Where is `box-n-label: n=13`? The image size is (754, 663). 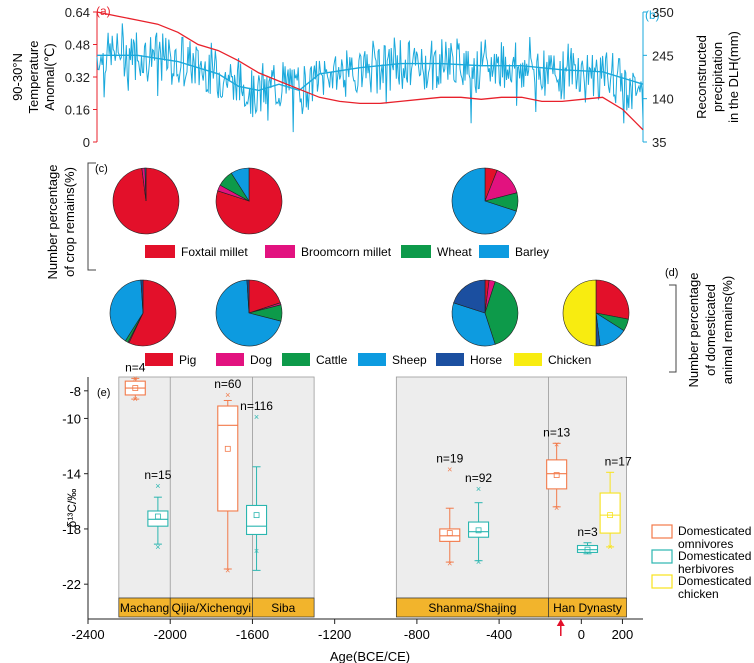
box-n-label: n=13 is located at coordinates (556, 432).